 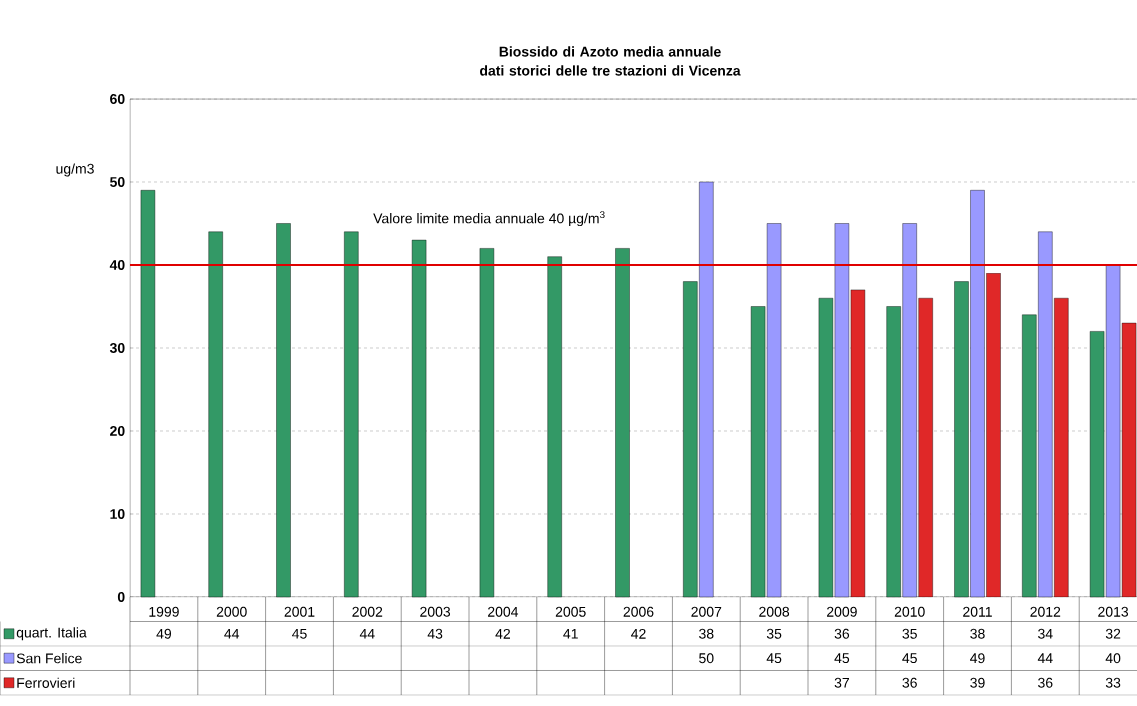 I want to click on y-tick-label: 0, so click(x=121, y=597).